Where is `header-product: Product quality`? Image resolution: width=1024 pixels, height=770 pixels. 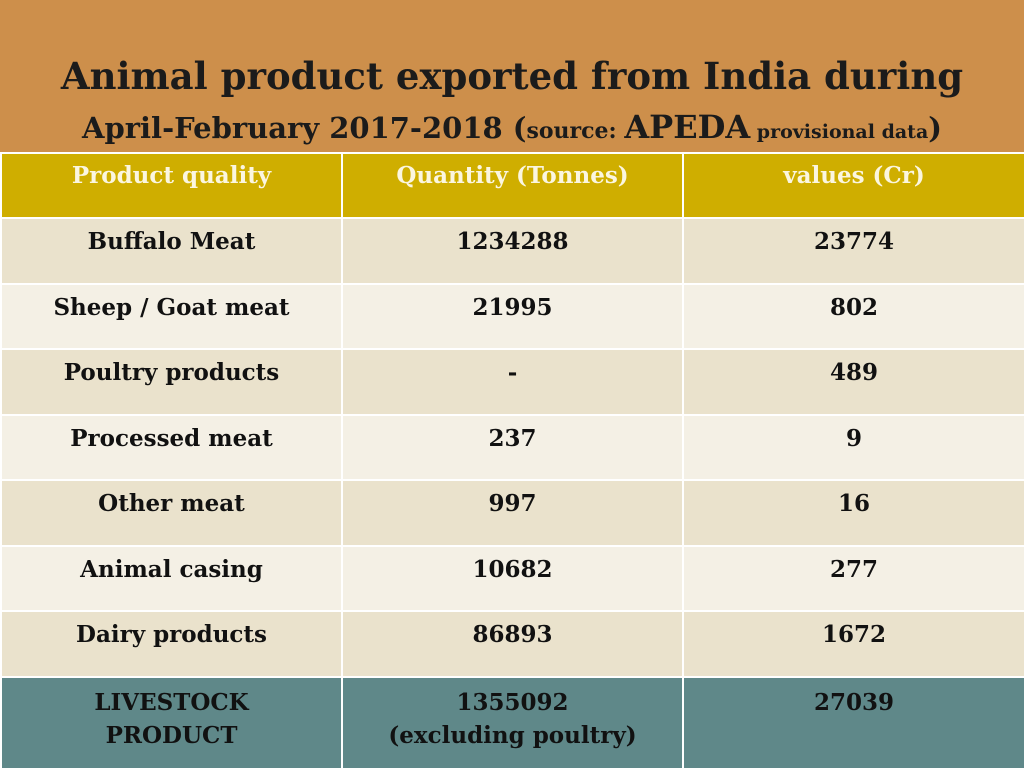
header-product: Product quality is located at coordinates (171, 185).